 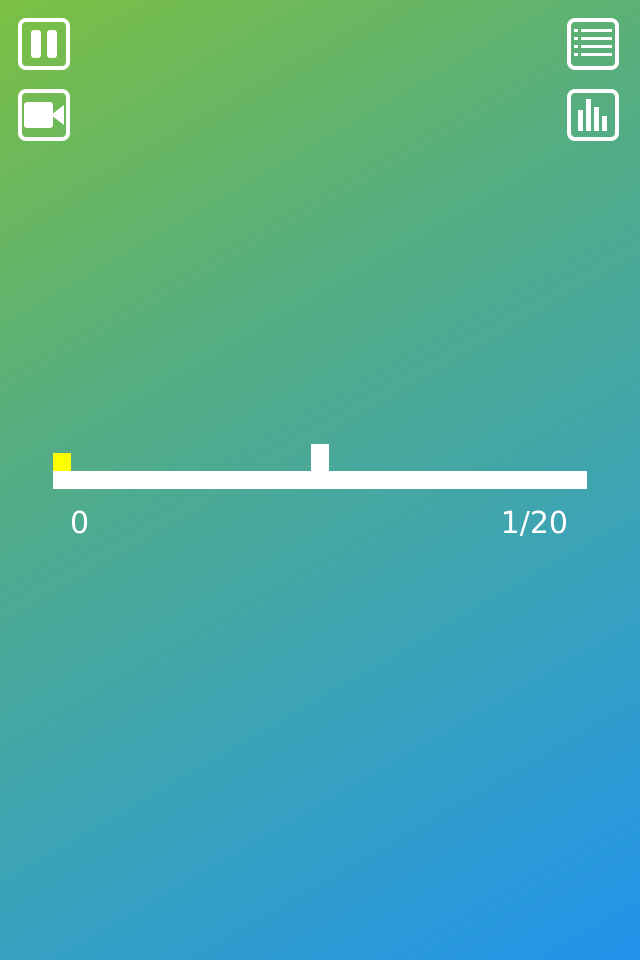 I want to click on player-cube, so click(x=62, y=462).